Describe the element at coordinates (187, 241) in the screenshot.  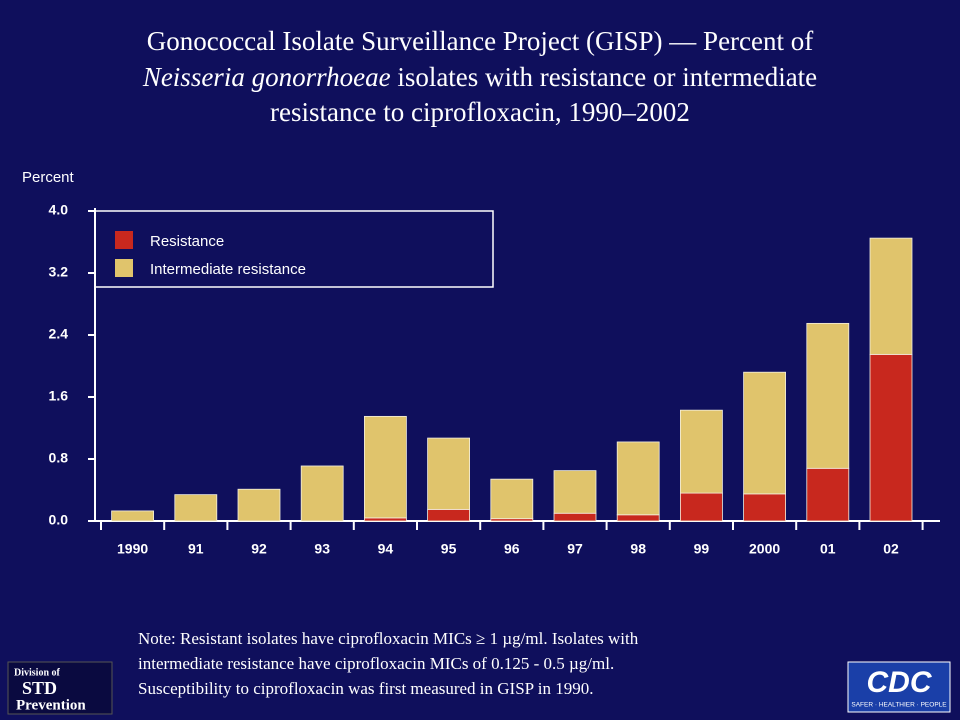
I see `legend-label: Resistance` at that location.